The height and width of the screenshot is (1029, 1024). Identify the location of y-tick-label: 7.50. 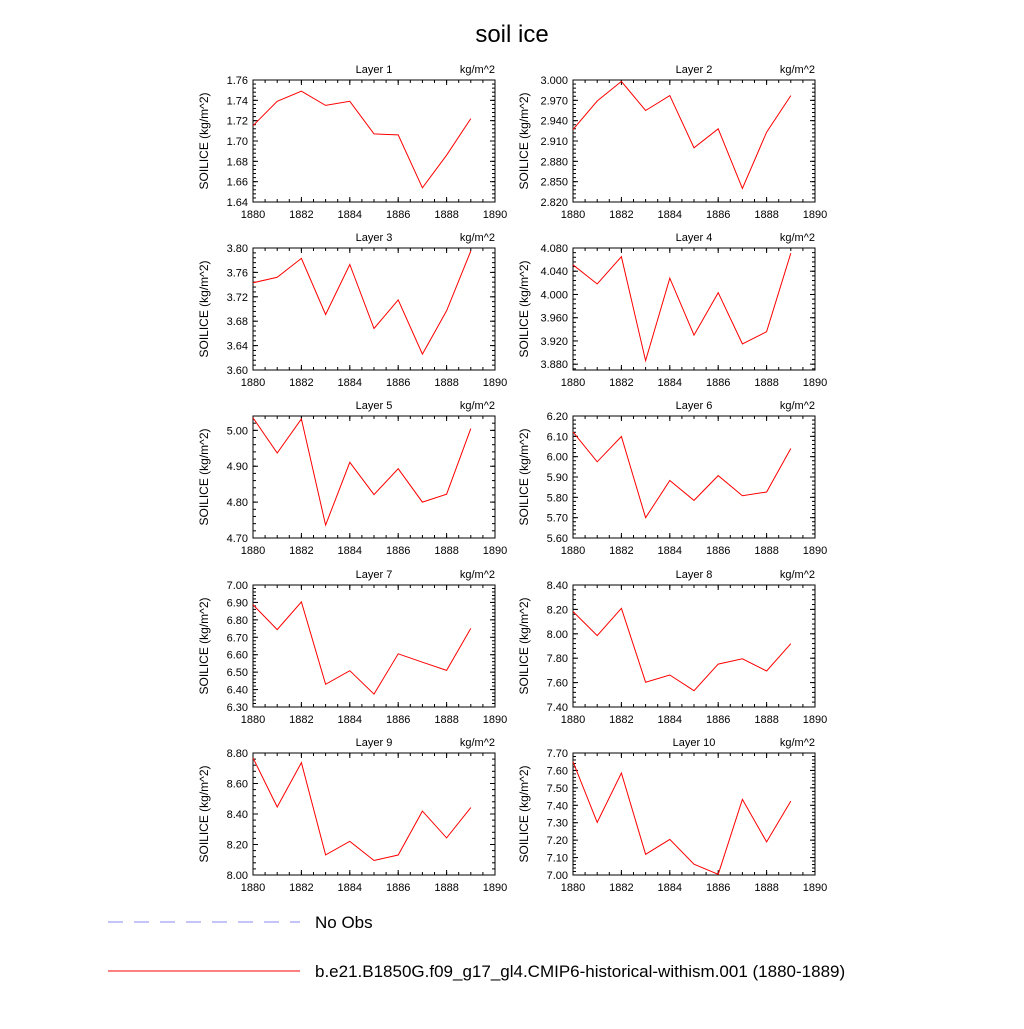
(557, 789).